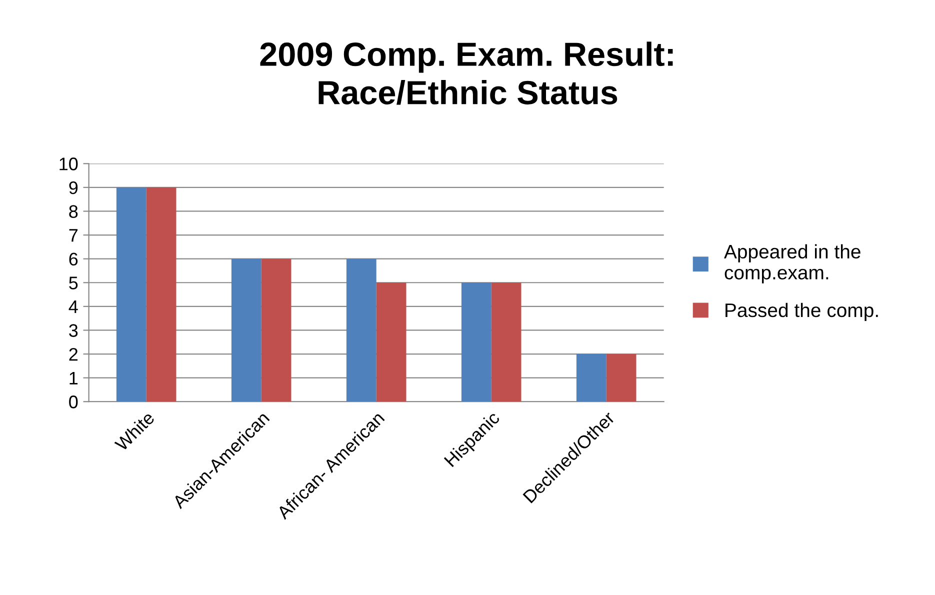 This screenshot has width=935, height=595. What do you see at coordinates (73, 330) in the screenshot?
I see `y-tick-label: 3` at bounding box center [73, 330].